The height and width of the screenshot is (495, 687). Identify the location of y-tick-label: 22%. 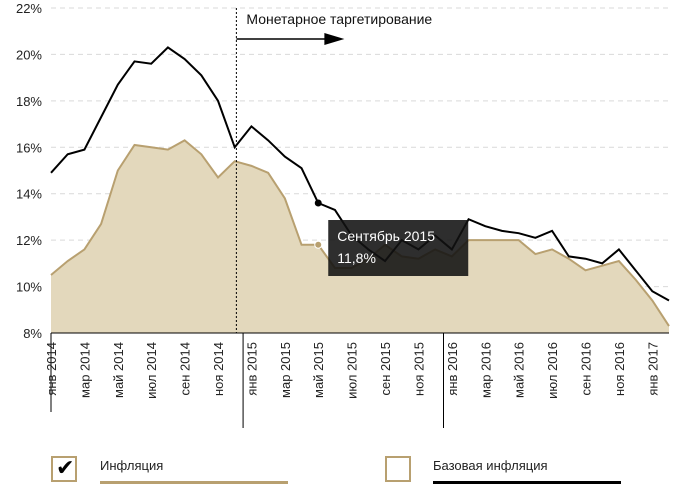
(29, 8).